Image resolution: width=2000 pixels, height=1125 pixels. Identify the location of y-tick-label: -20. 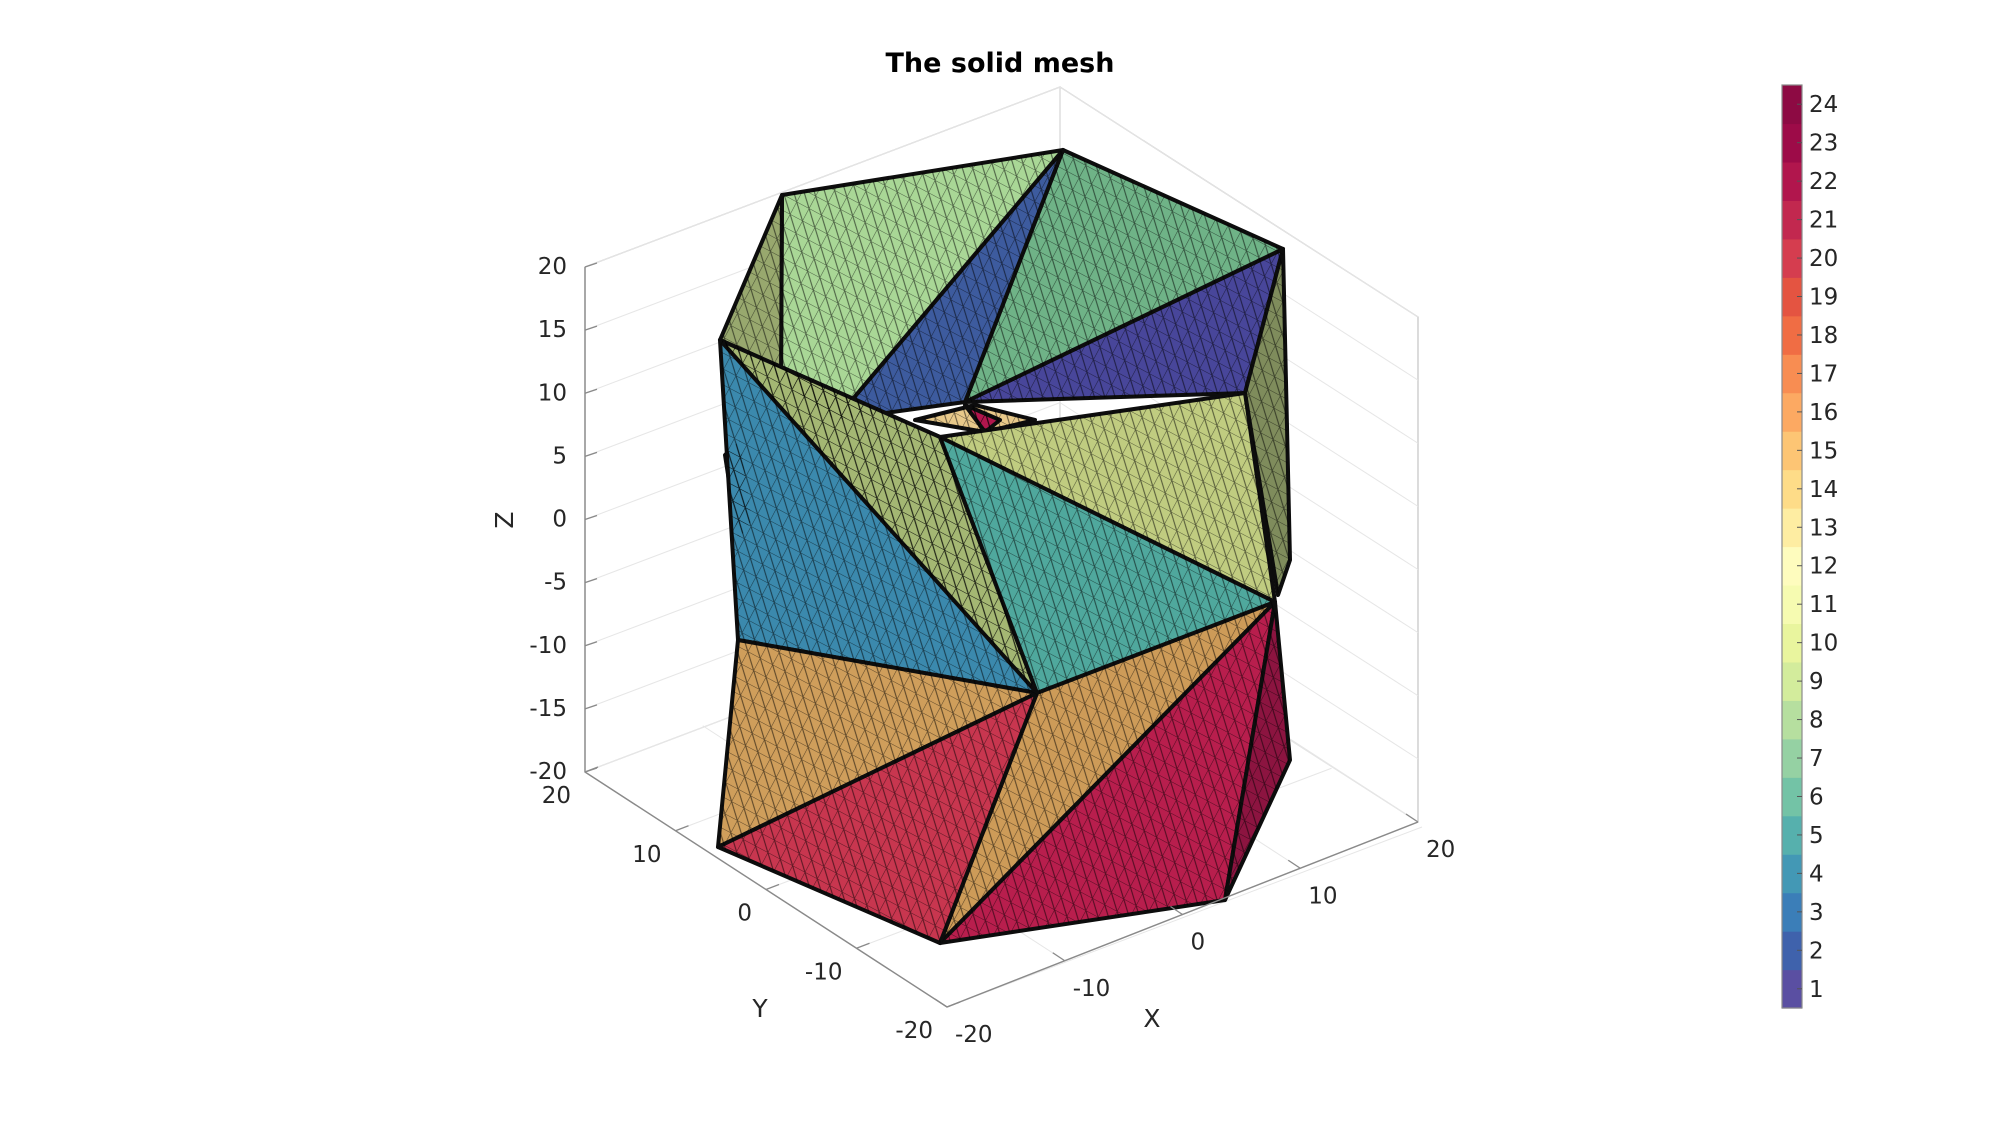
(914, 1031).